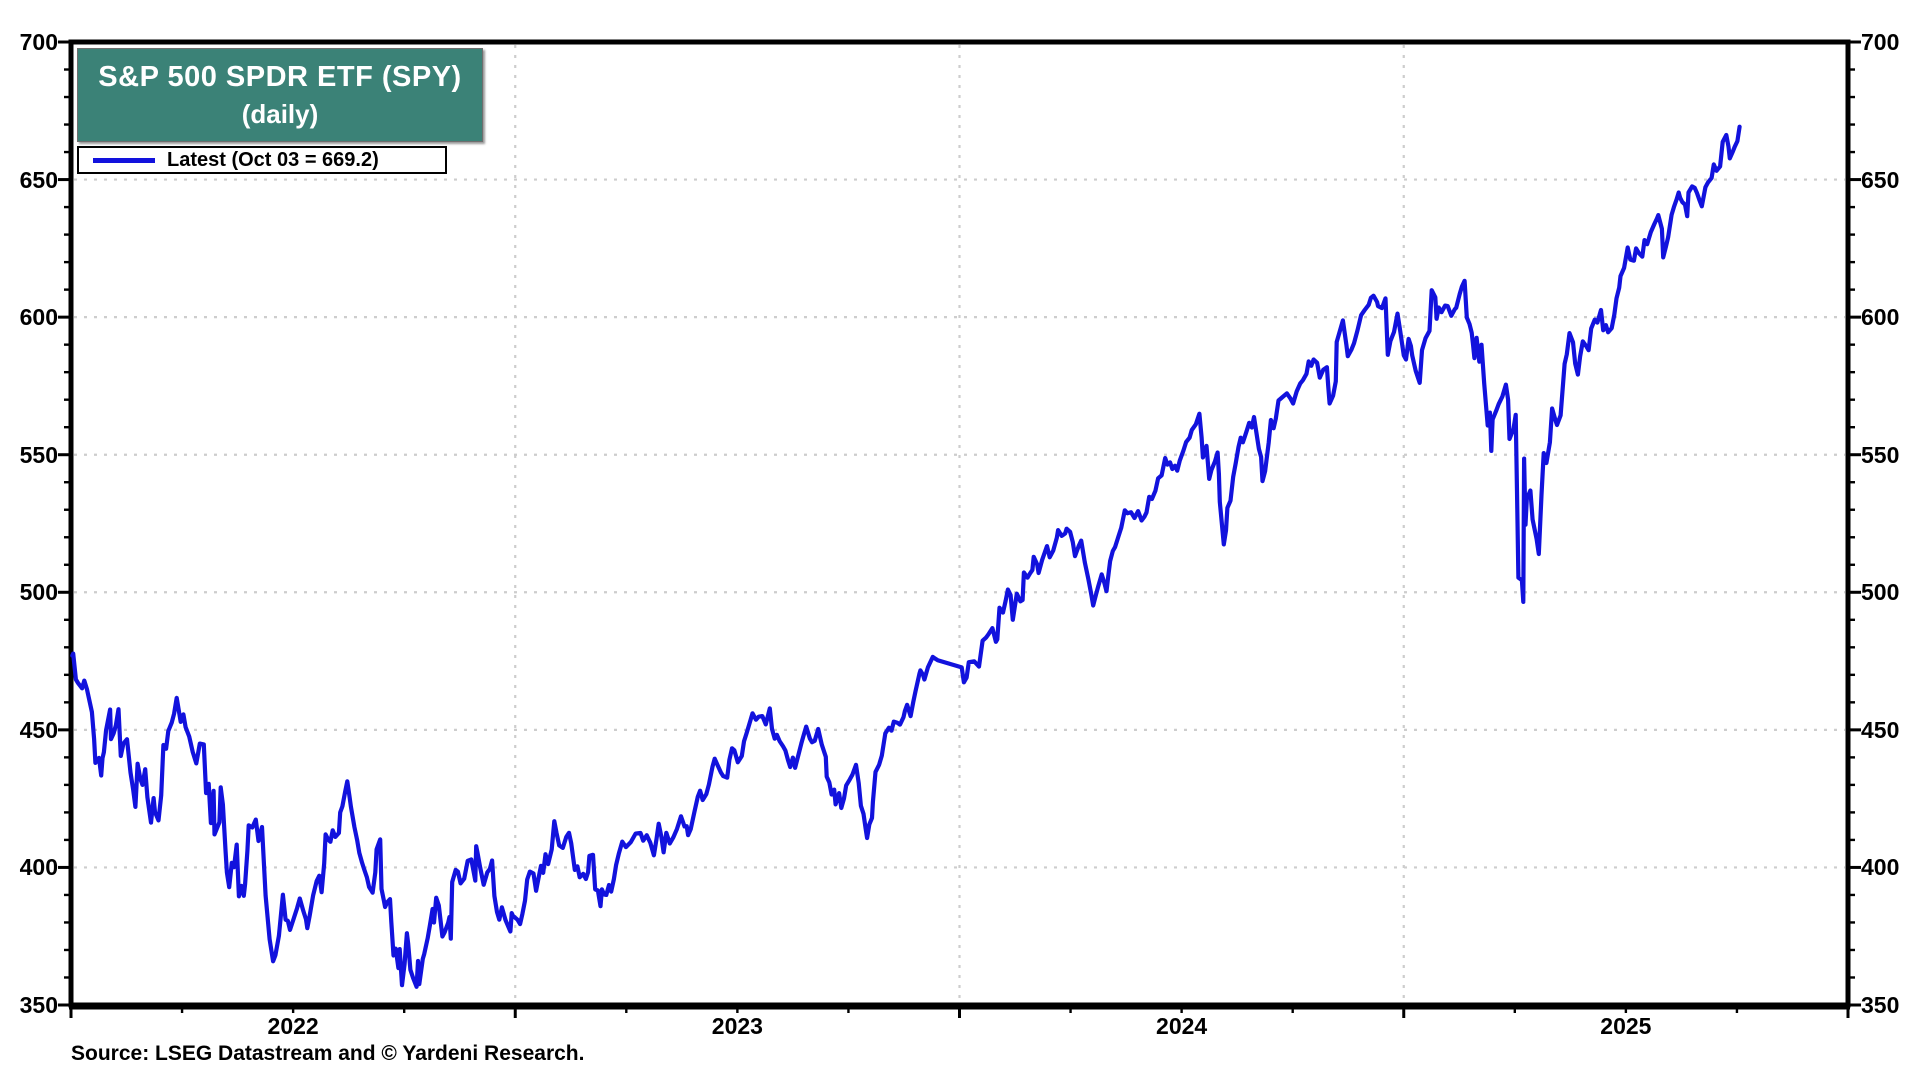 This screenshot has width=1920, height=1080. What do you see at coordinates (38, 729) in the screenshot?
I see `y-axis-label-left: 450` at bounding box center [38, 729].